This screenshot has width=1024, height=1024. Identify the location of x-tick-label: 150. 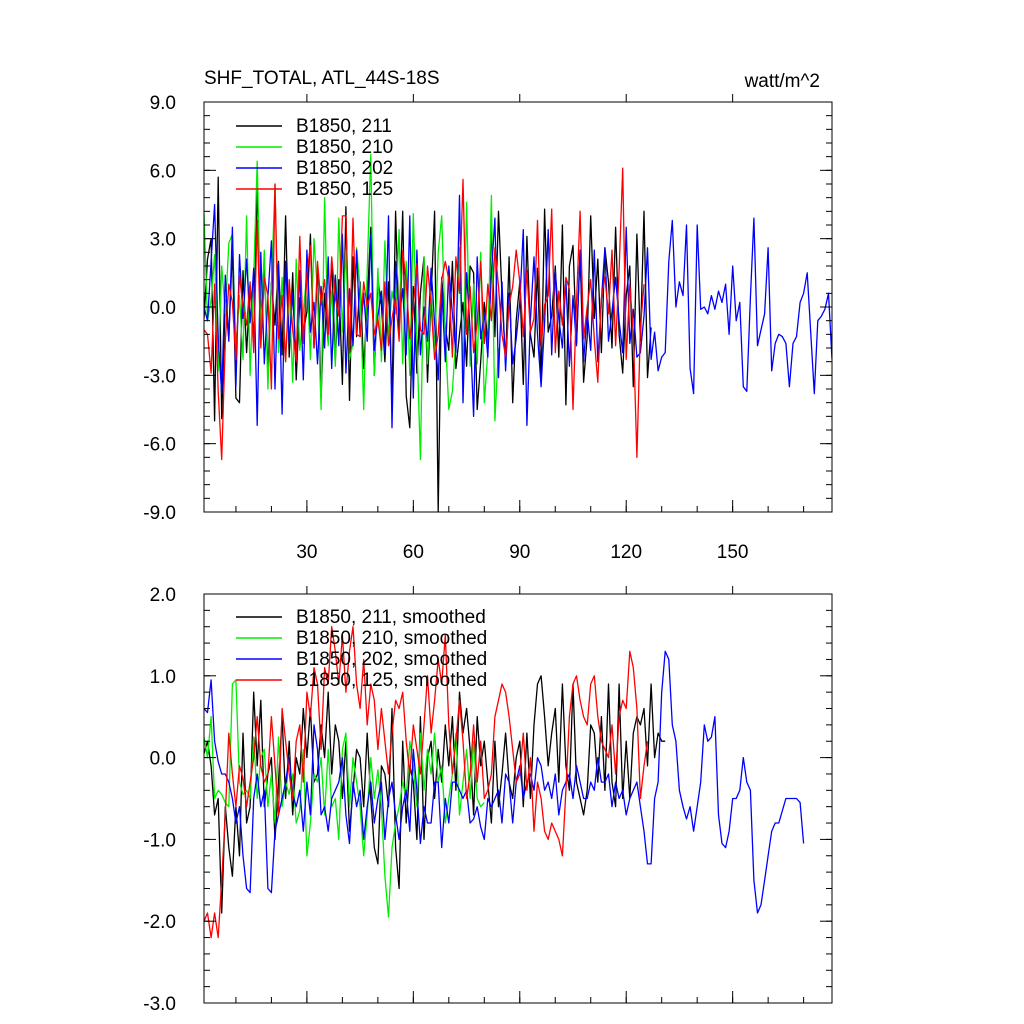
(733, 552).